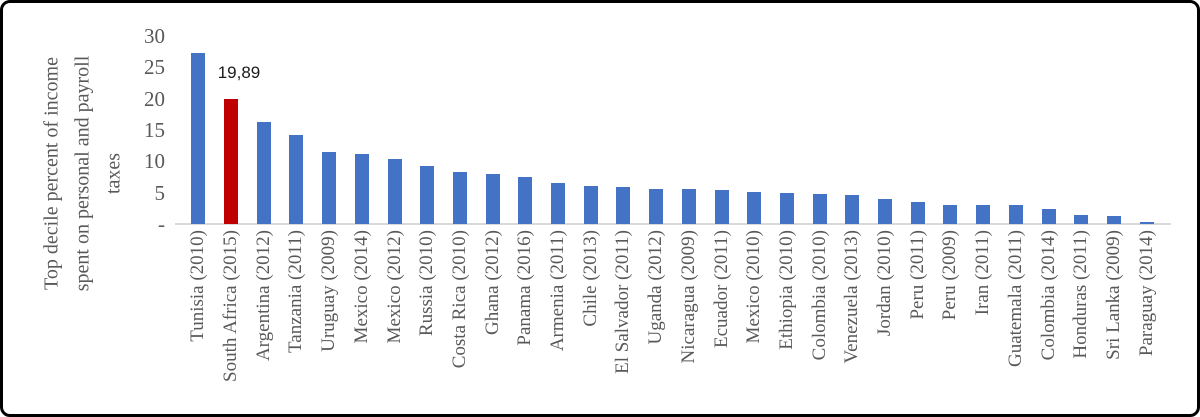 Image resolution: width=1200 pixels, height=417 pixels. I want to click on x-label-mexico-2014: Mexico (2014), so click(361, 287).